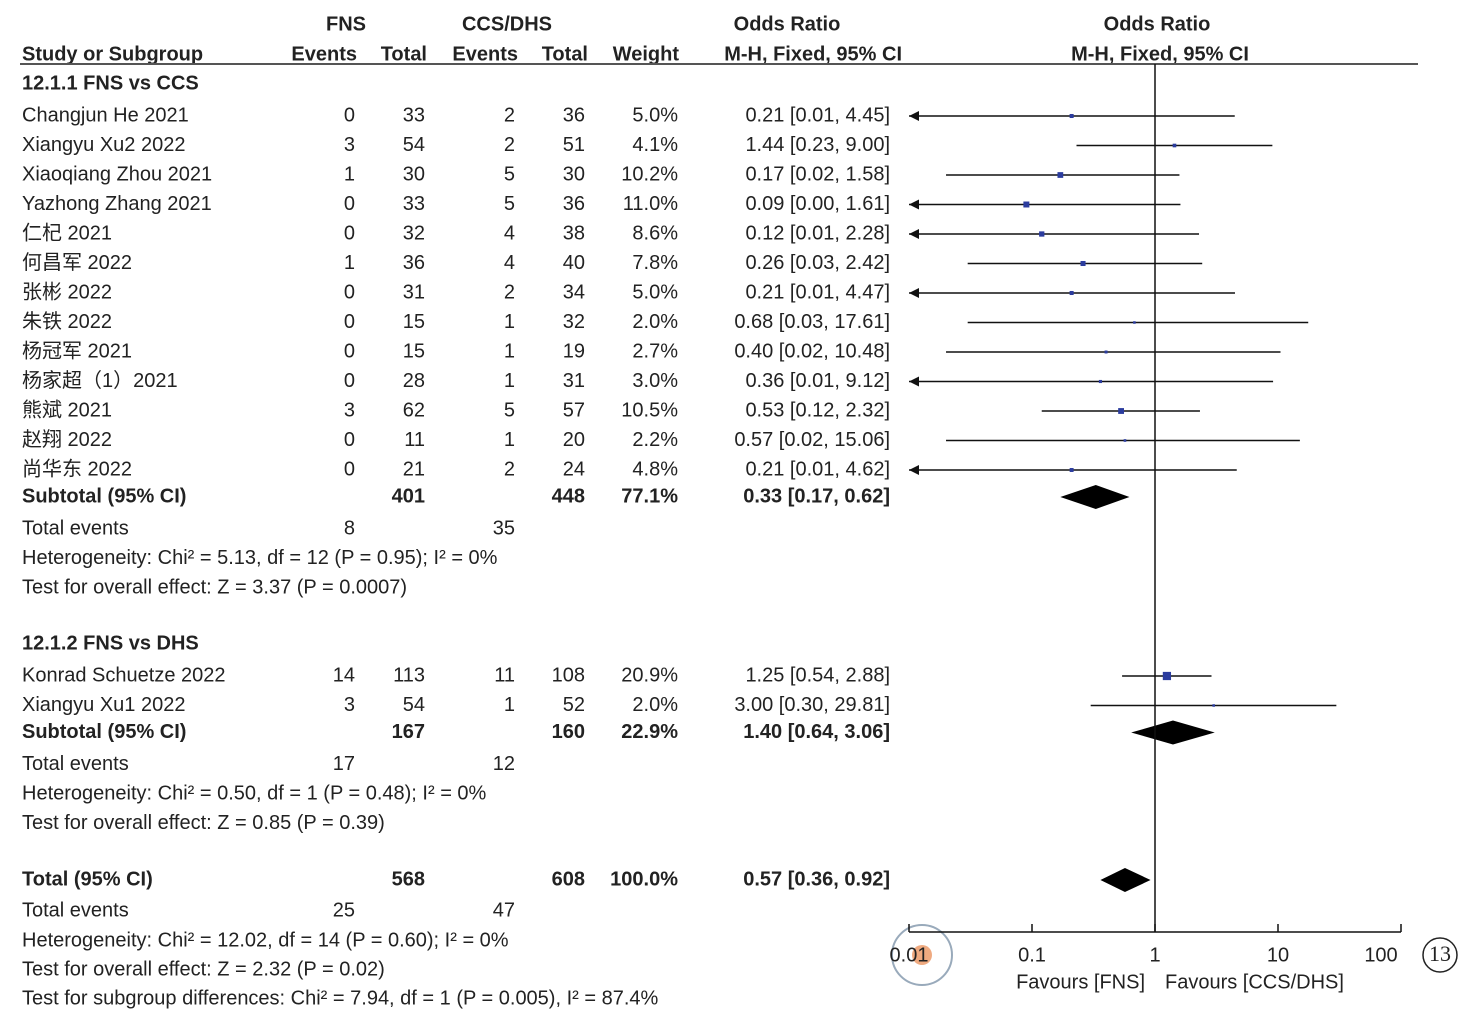 This screenshot has height=1032, width=1465. I want to click on row-label: 仁杞 2021, so click(67, 232).